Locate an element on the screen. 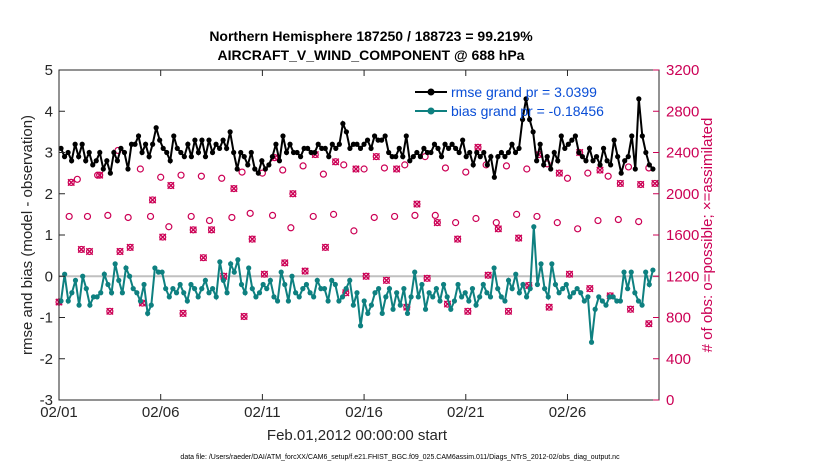 This screenshot has width=830, height=470. left-tick-label: 3 is located at coordinates (49, 153).